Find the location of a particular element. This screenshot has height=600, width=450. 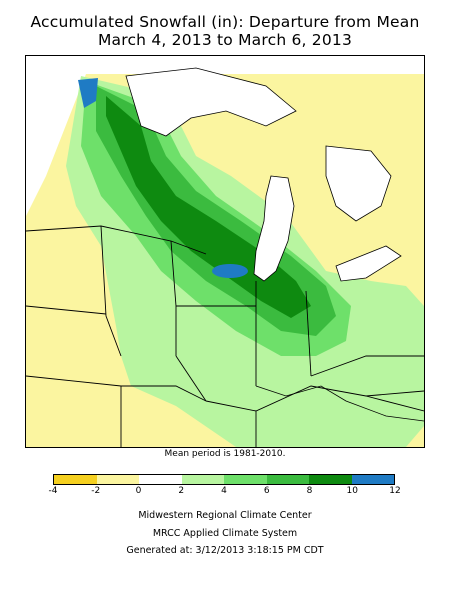

ohio-river is located at coordinates (339, 403).